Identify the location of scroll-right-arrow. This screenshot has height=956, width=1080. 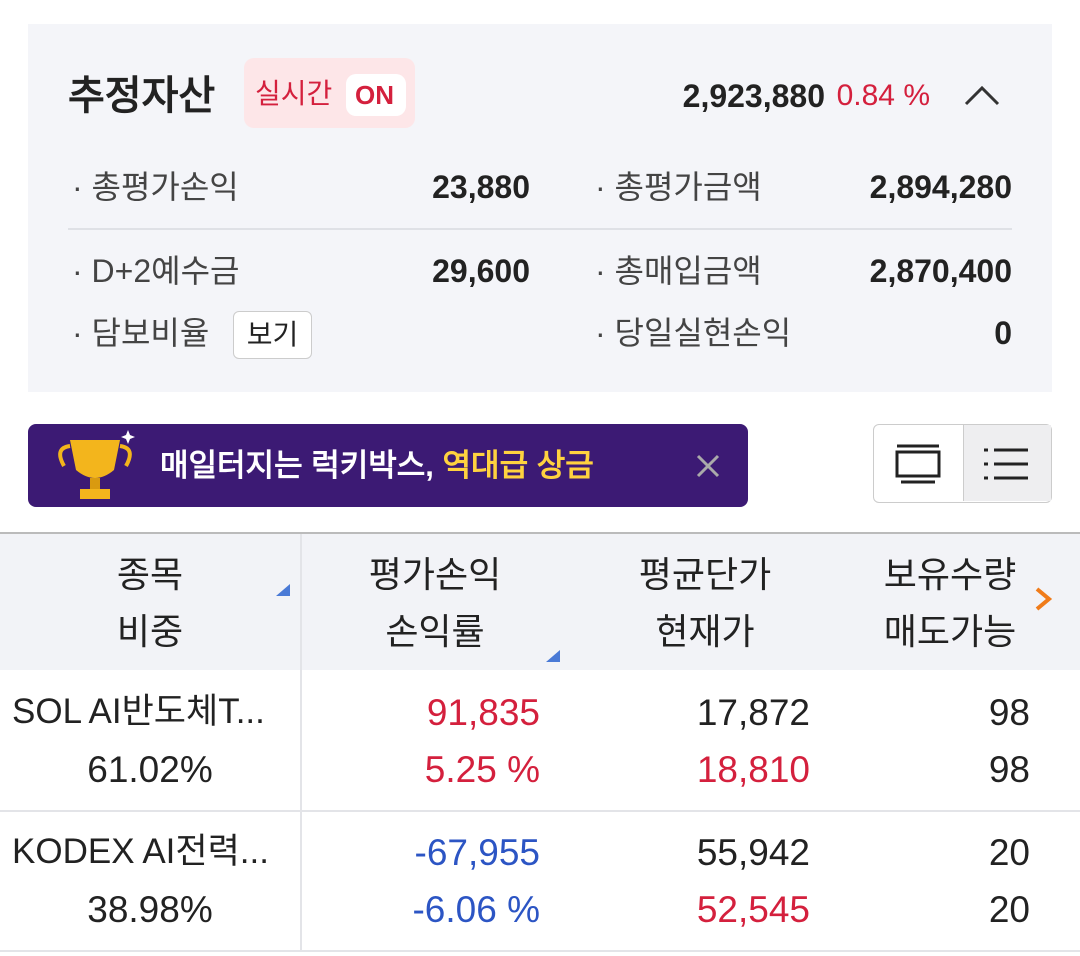
(1043, 599).